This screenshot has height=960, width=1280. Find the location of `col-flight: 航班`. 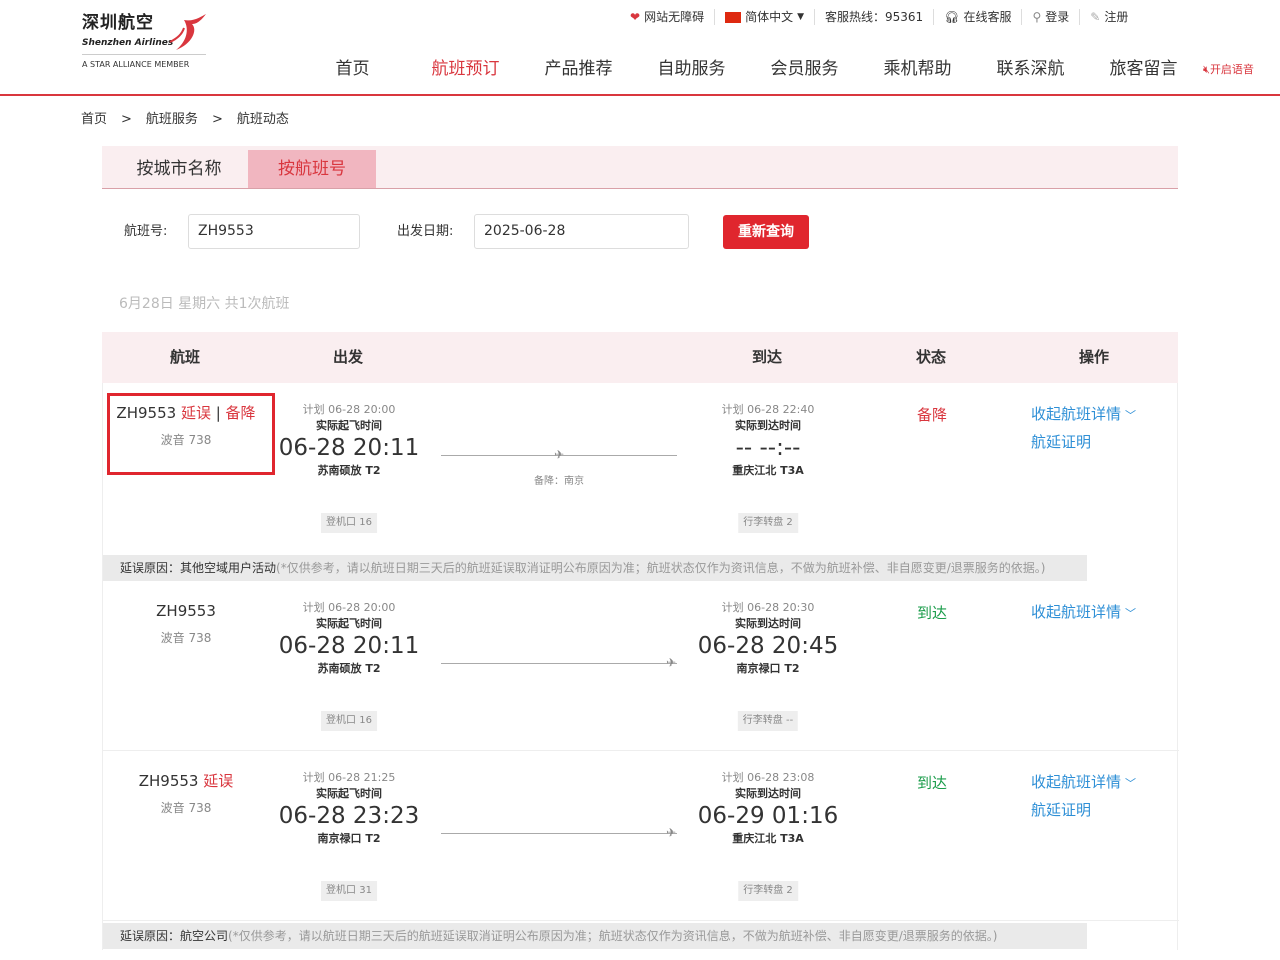

col-flight: 航班 is located at coordinates (185, 357).